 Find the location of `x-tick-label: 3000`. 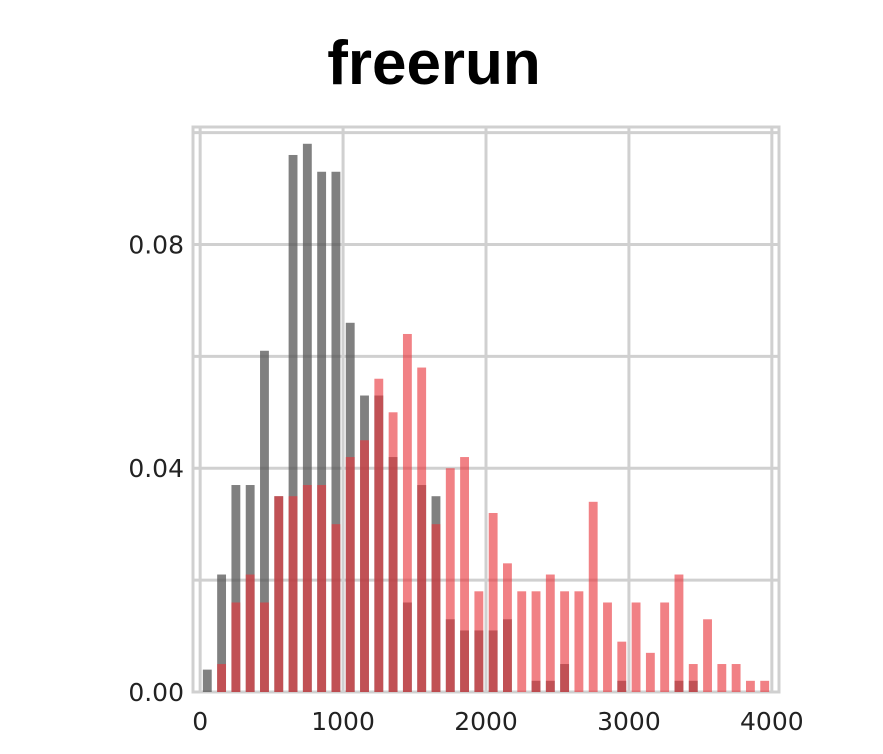

x-tick-label: 3000 is located at coordinates (629, 721).